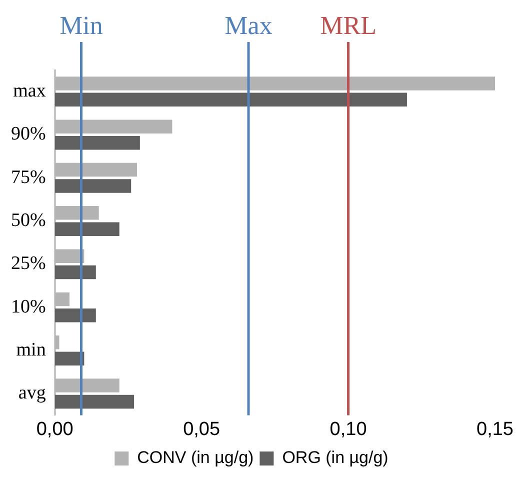  I want to click on y-tick-label: min, so click(31, 349).